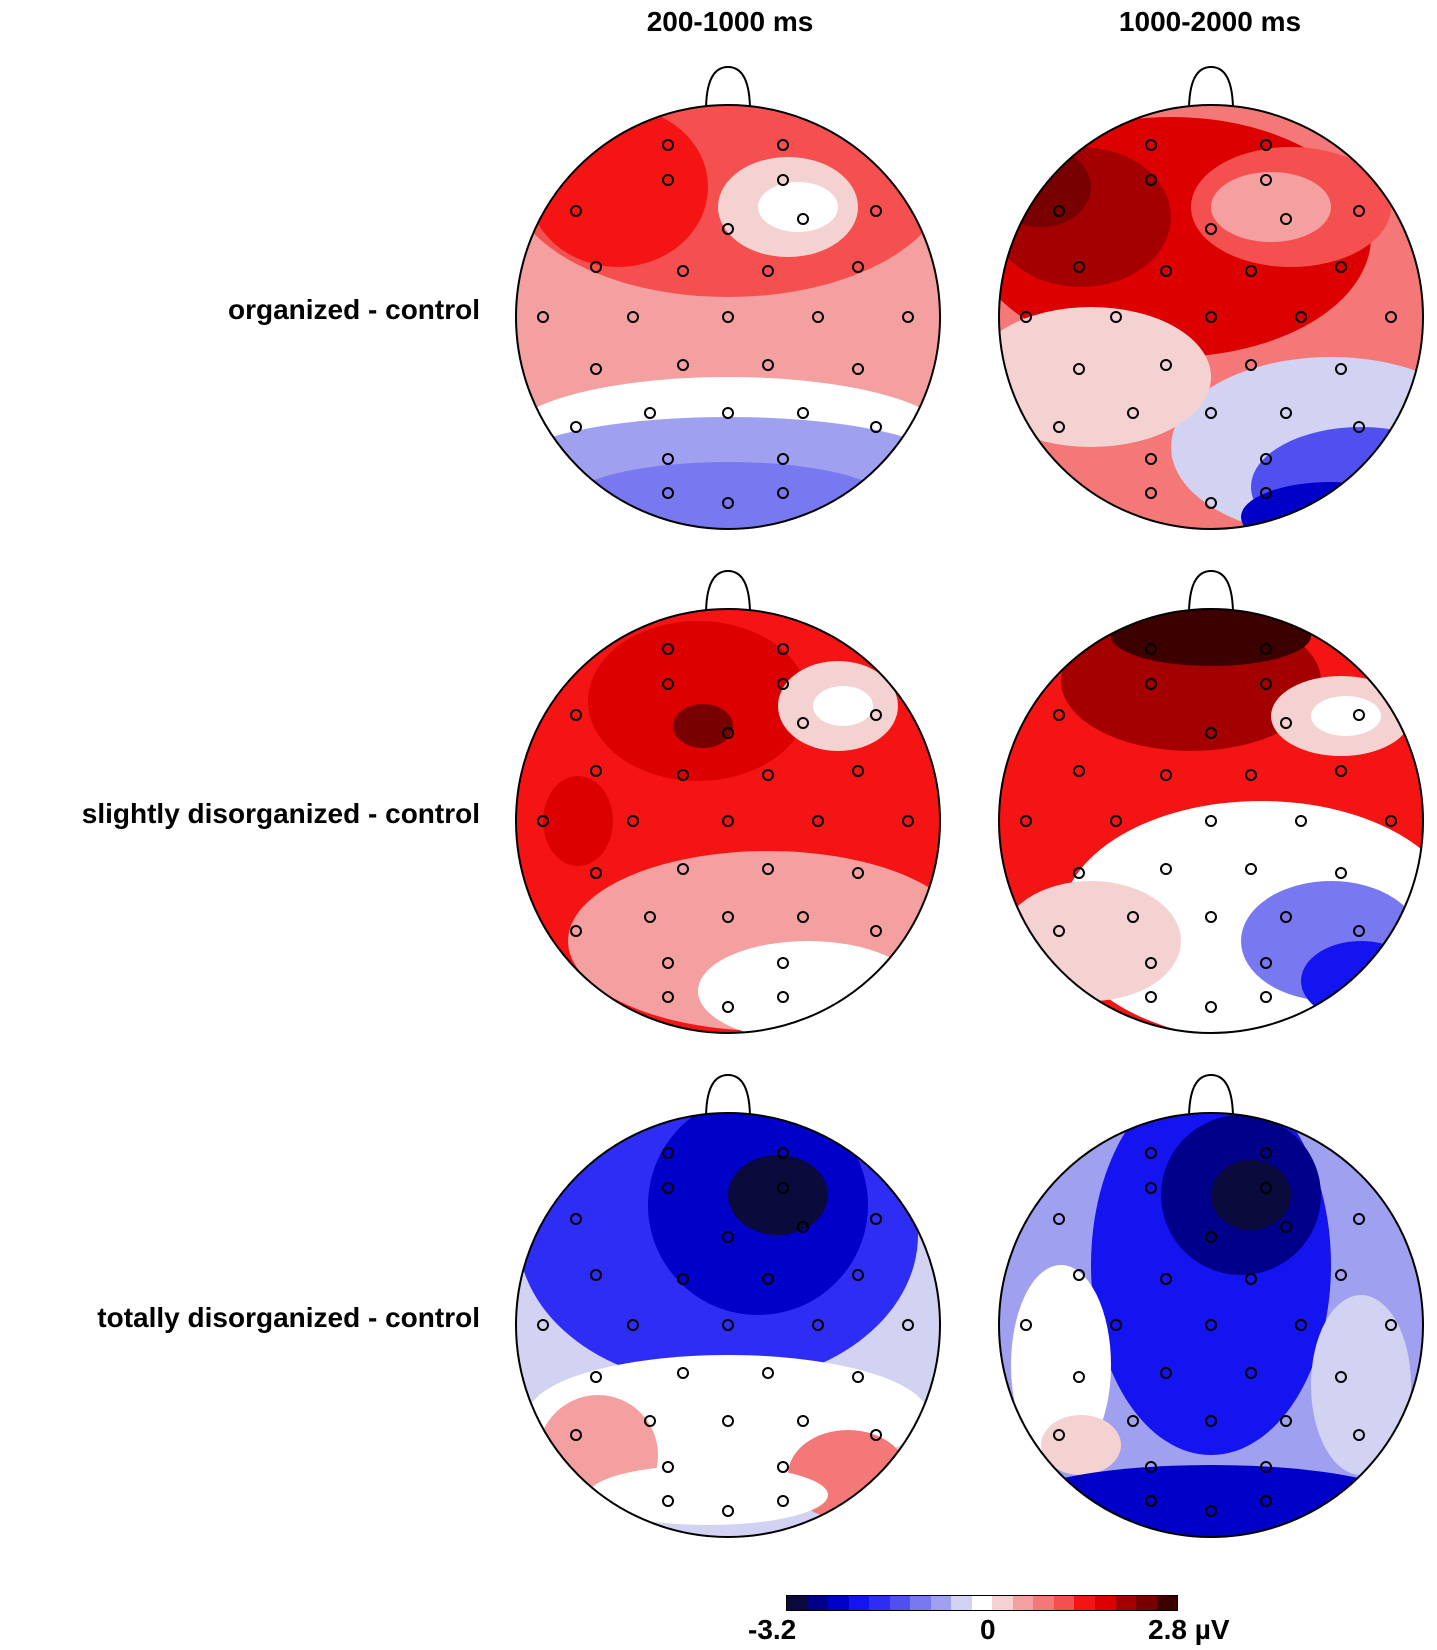 The width and height of the screenshot is (1437, 1650). I want to click on topomap-slightly-1000-2000, so click(1211, 801).